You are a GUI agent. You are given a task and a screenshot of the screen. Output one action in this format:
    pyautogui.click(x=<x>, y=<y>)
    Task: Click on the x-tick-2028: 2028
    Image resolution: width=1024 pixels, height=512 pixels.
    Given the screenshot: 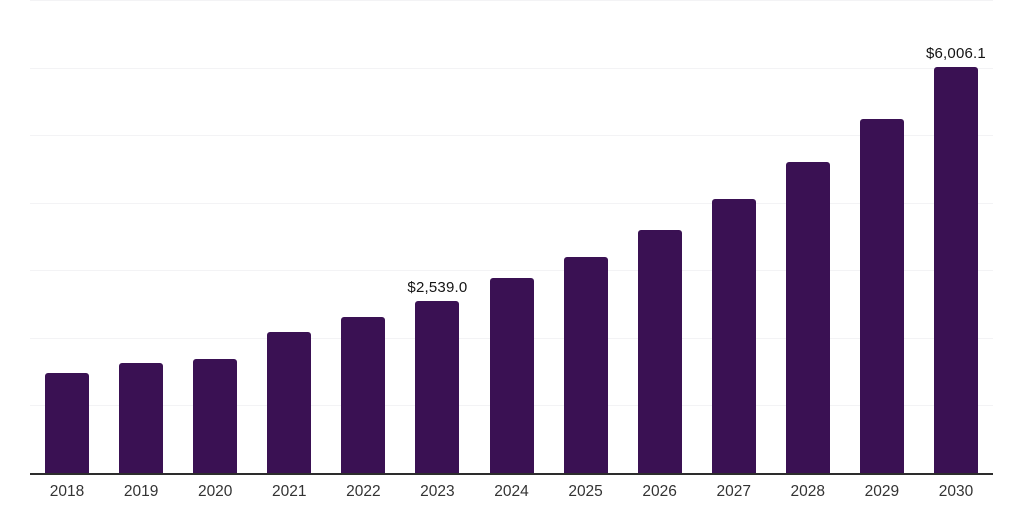 What is the action you would take?
    pyautogui.click(x=808, y=491)
    